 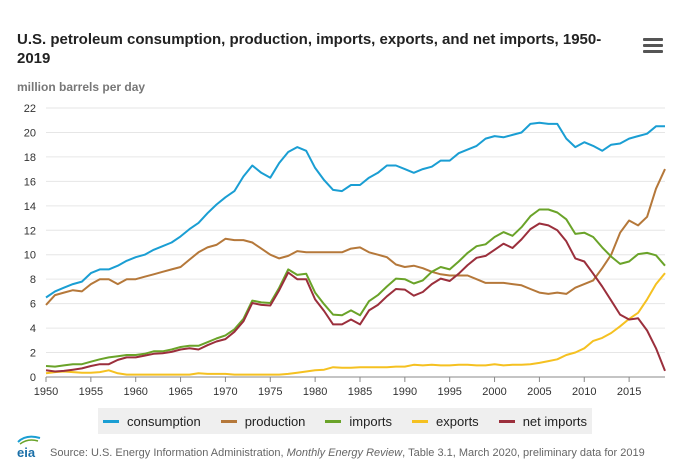 I want to click on y-tick-label-0: 0, so click(x=33, y=378).